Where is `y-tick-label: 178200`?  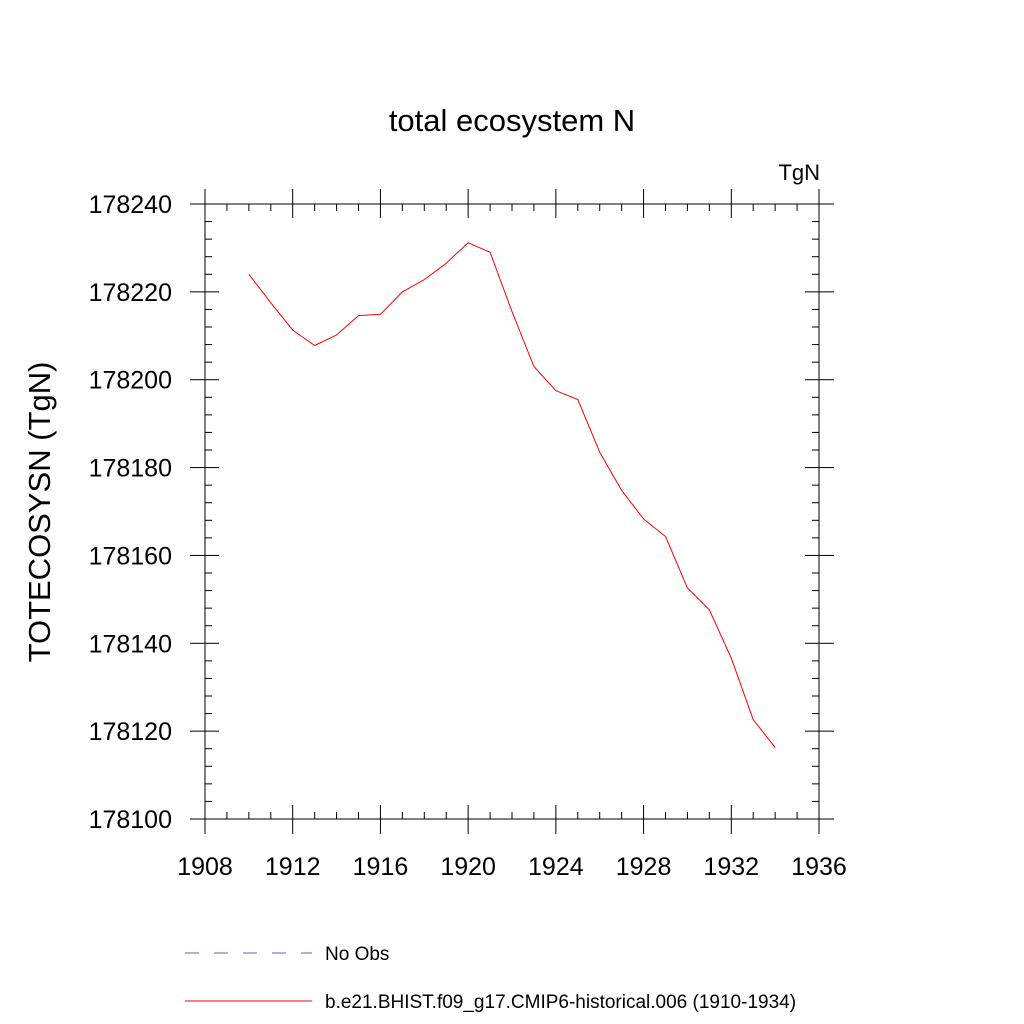 y-tick-label: 178200 is located at coordinates (130, 381).